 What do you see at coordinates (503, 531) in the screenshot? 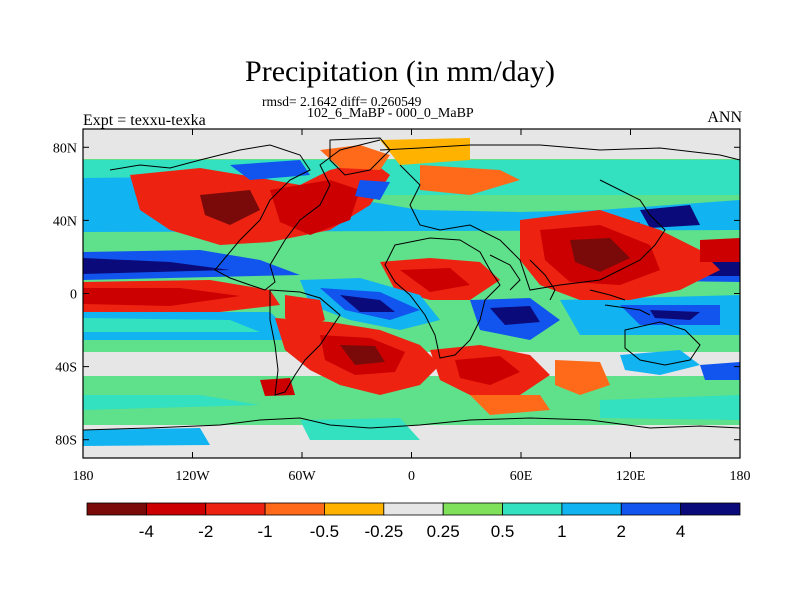
I see `colorbar-label: 0.5` at bounding box center [503, 531].